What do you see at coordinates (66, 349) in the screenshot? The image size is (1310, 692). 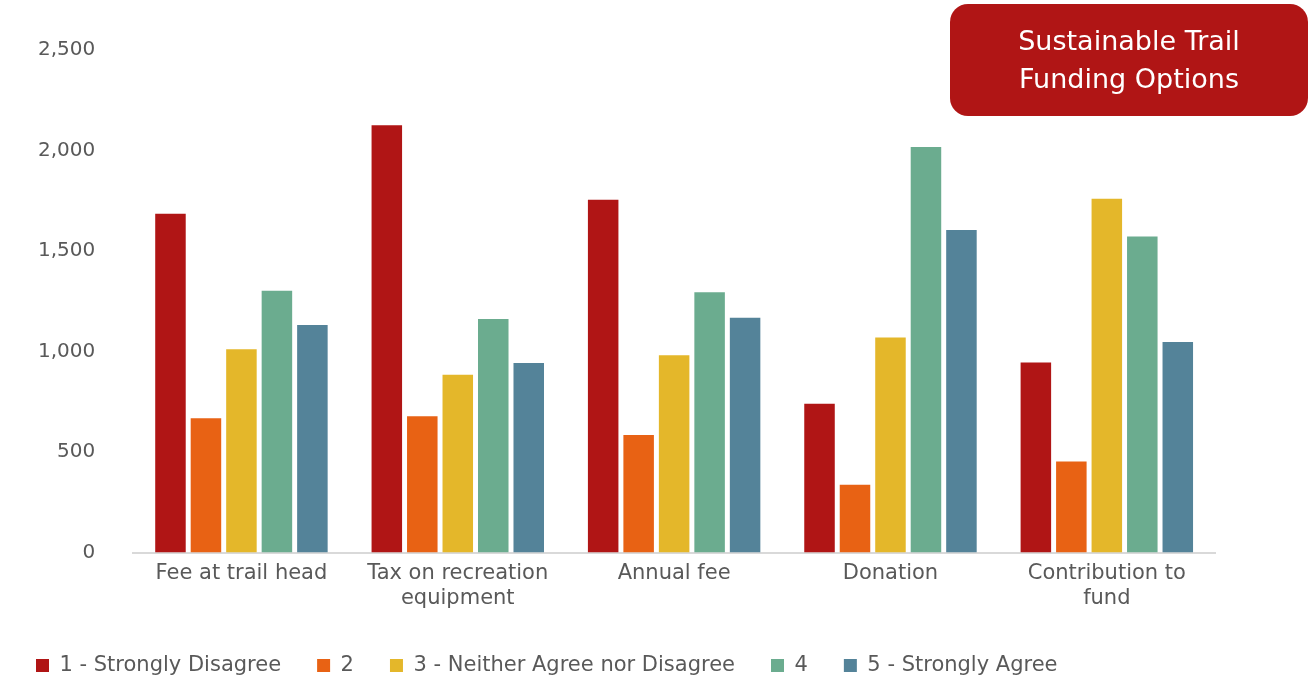 I see `y-tick-label: 1,000` at bounding box center [66, 349].